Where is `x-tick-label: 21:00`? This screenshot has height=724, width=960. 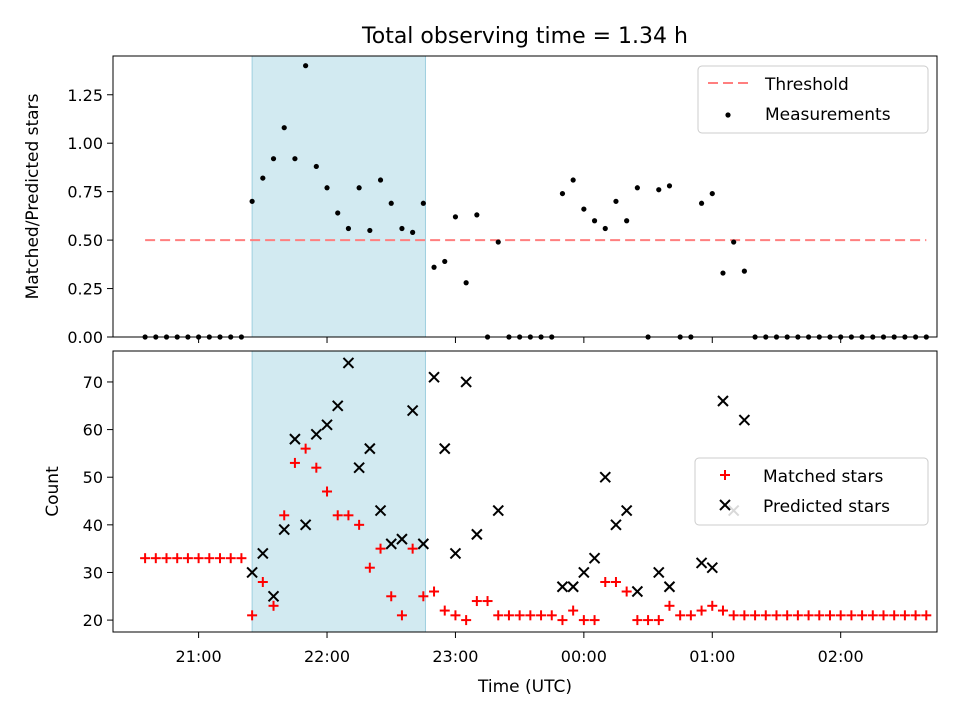 x-tick-label: 21:00 is located at coordinates (199, 656).